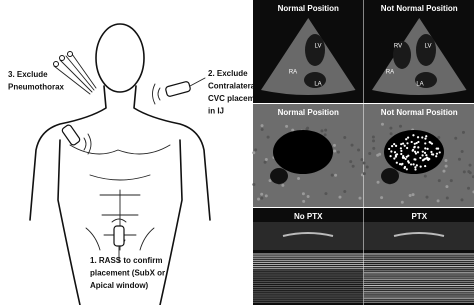 This screenshot has width=474, height=305. What do you see at coordinates (28, 74) in the screenshot?
I see `label-line: 3. Exclude` at bounding box center [28, 74].